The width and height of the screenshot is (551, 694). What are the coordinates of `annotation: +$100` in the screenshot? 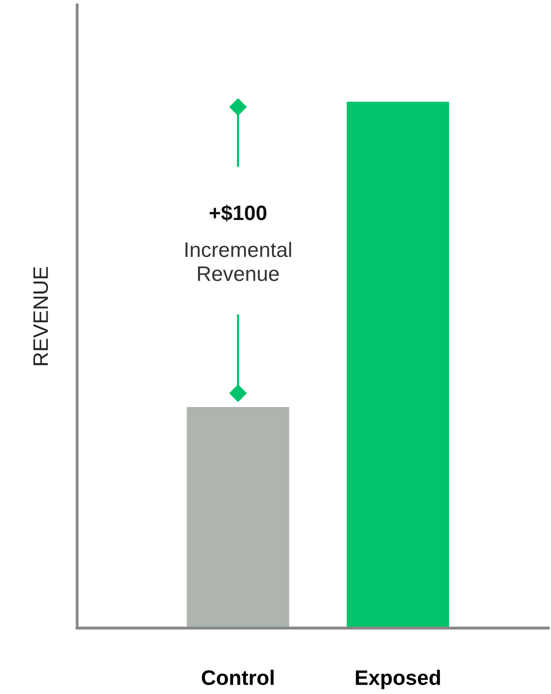 It's located at (238, 213).